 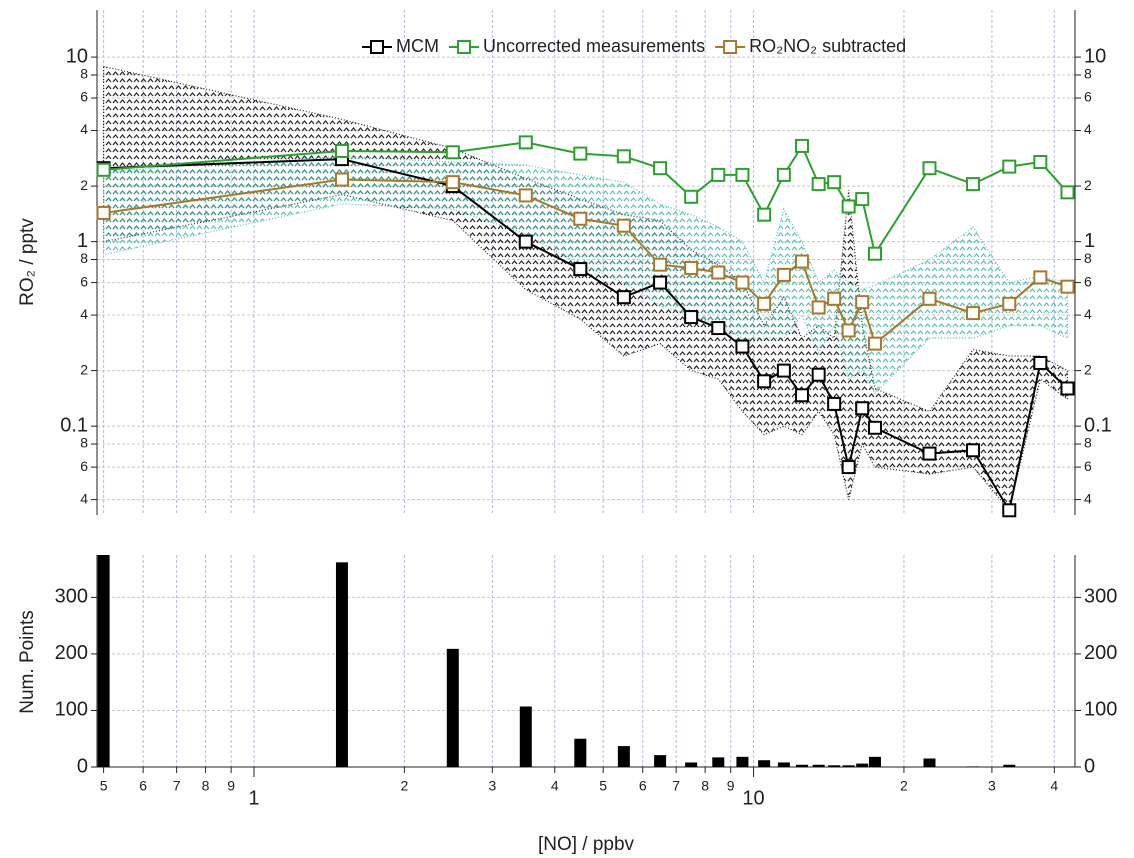 I want to click on legend-marker, so click(x=730, y=47).